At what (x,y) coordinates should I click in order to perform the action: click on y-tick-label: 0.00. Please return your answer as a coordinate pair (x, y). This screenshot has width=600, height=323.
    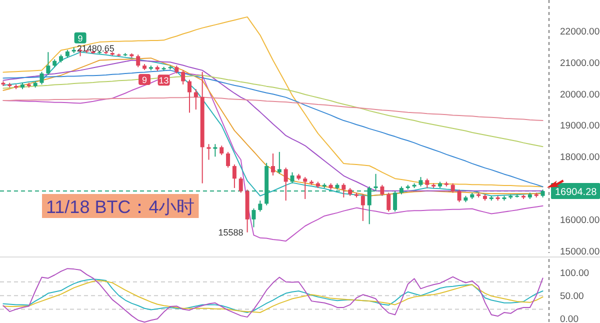
    Looking at the image, I should click on (569, 318).